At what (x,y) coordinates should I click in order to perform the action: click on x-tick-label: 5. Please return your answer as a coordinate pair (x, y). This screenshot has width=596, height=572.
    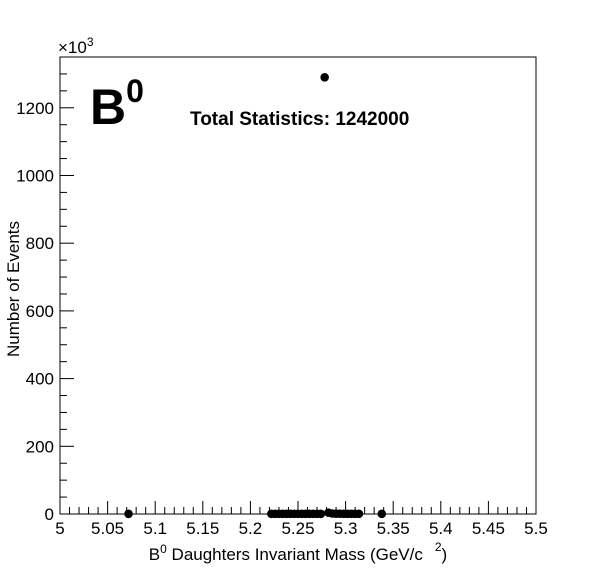
    Looking at the image, I should click on (59, 528).